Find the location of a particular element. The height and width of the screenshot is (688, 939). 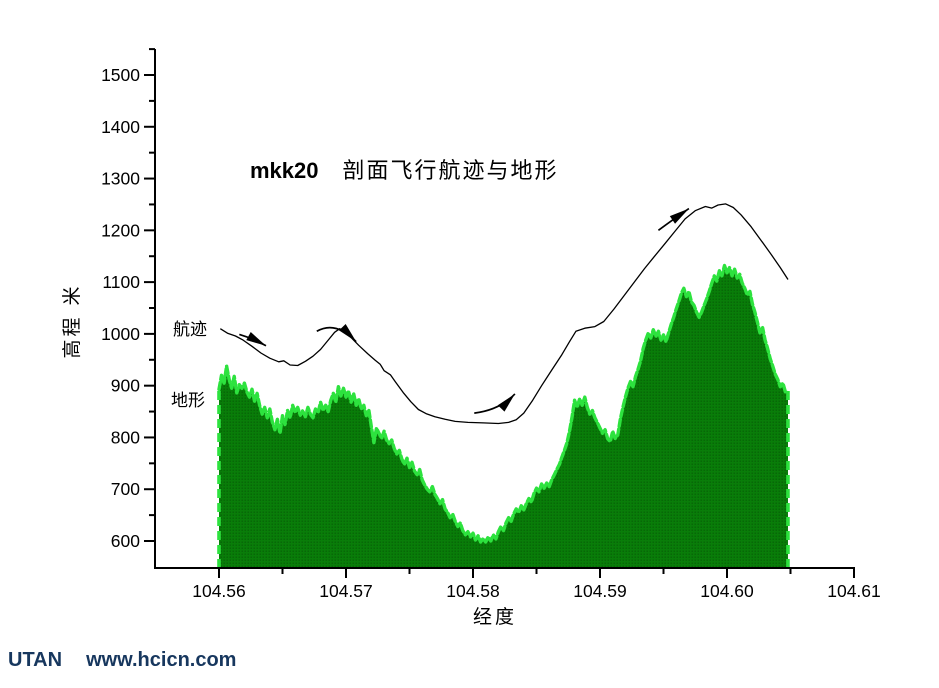

y-axis-title: 高程 米 is located at coordinates (72, 321).